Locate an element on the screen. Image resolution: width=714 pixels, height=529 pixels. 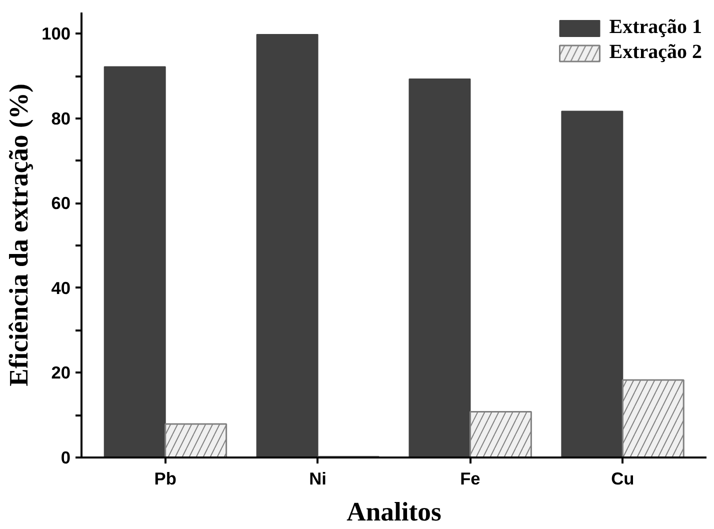
x-tick-label: Ni is located at coordinates (317, 478).